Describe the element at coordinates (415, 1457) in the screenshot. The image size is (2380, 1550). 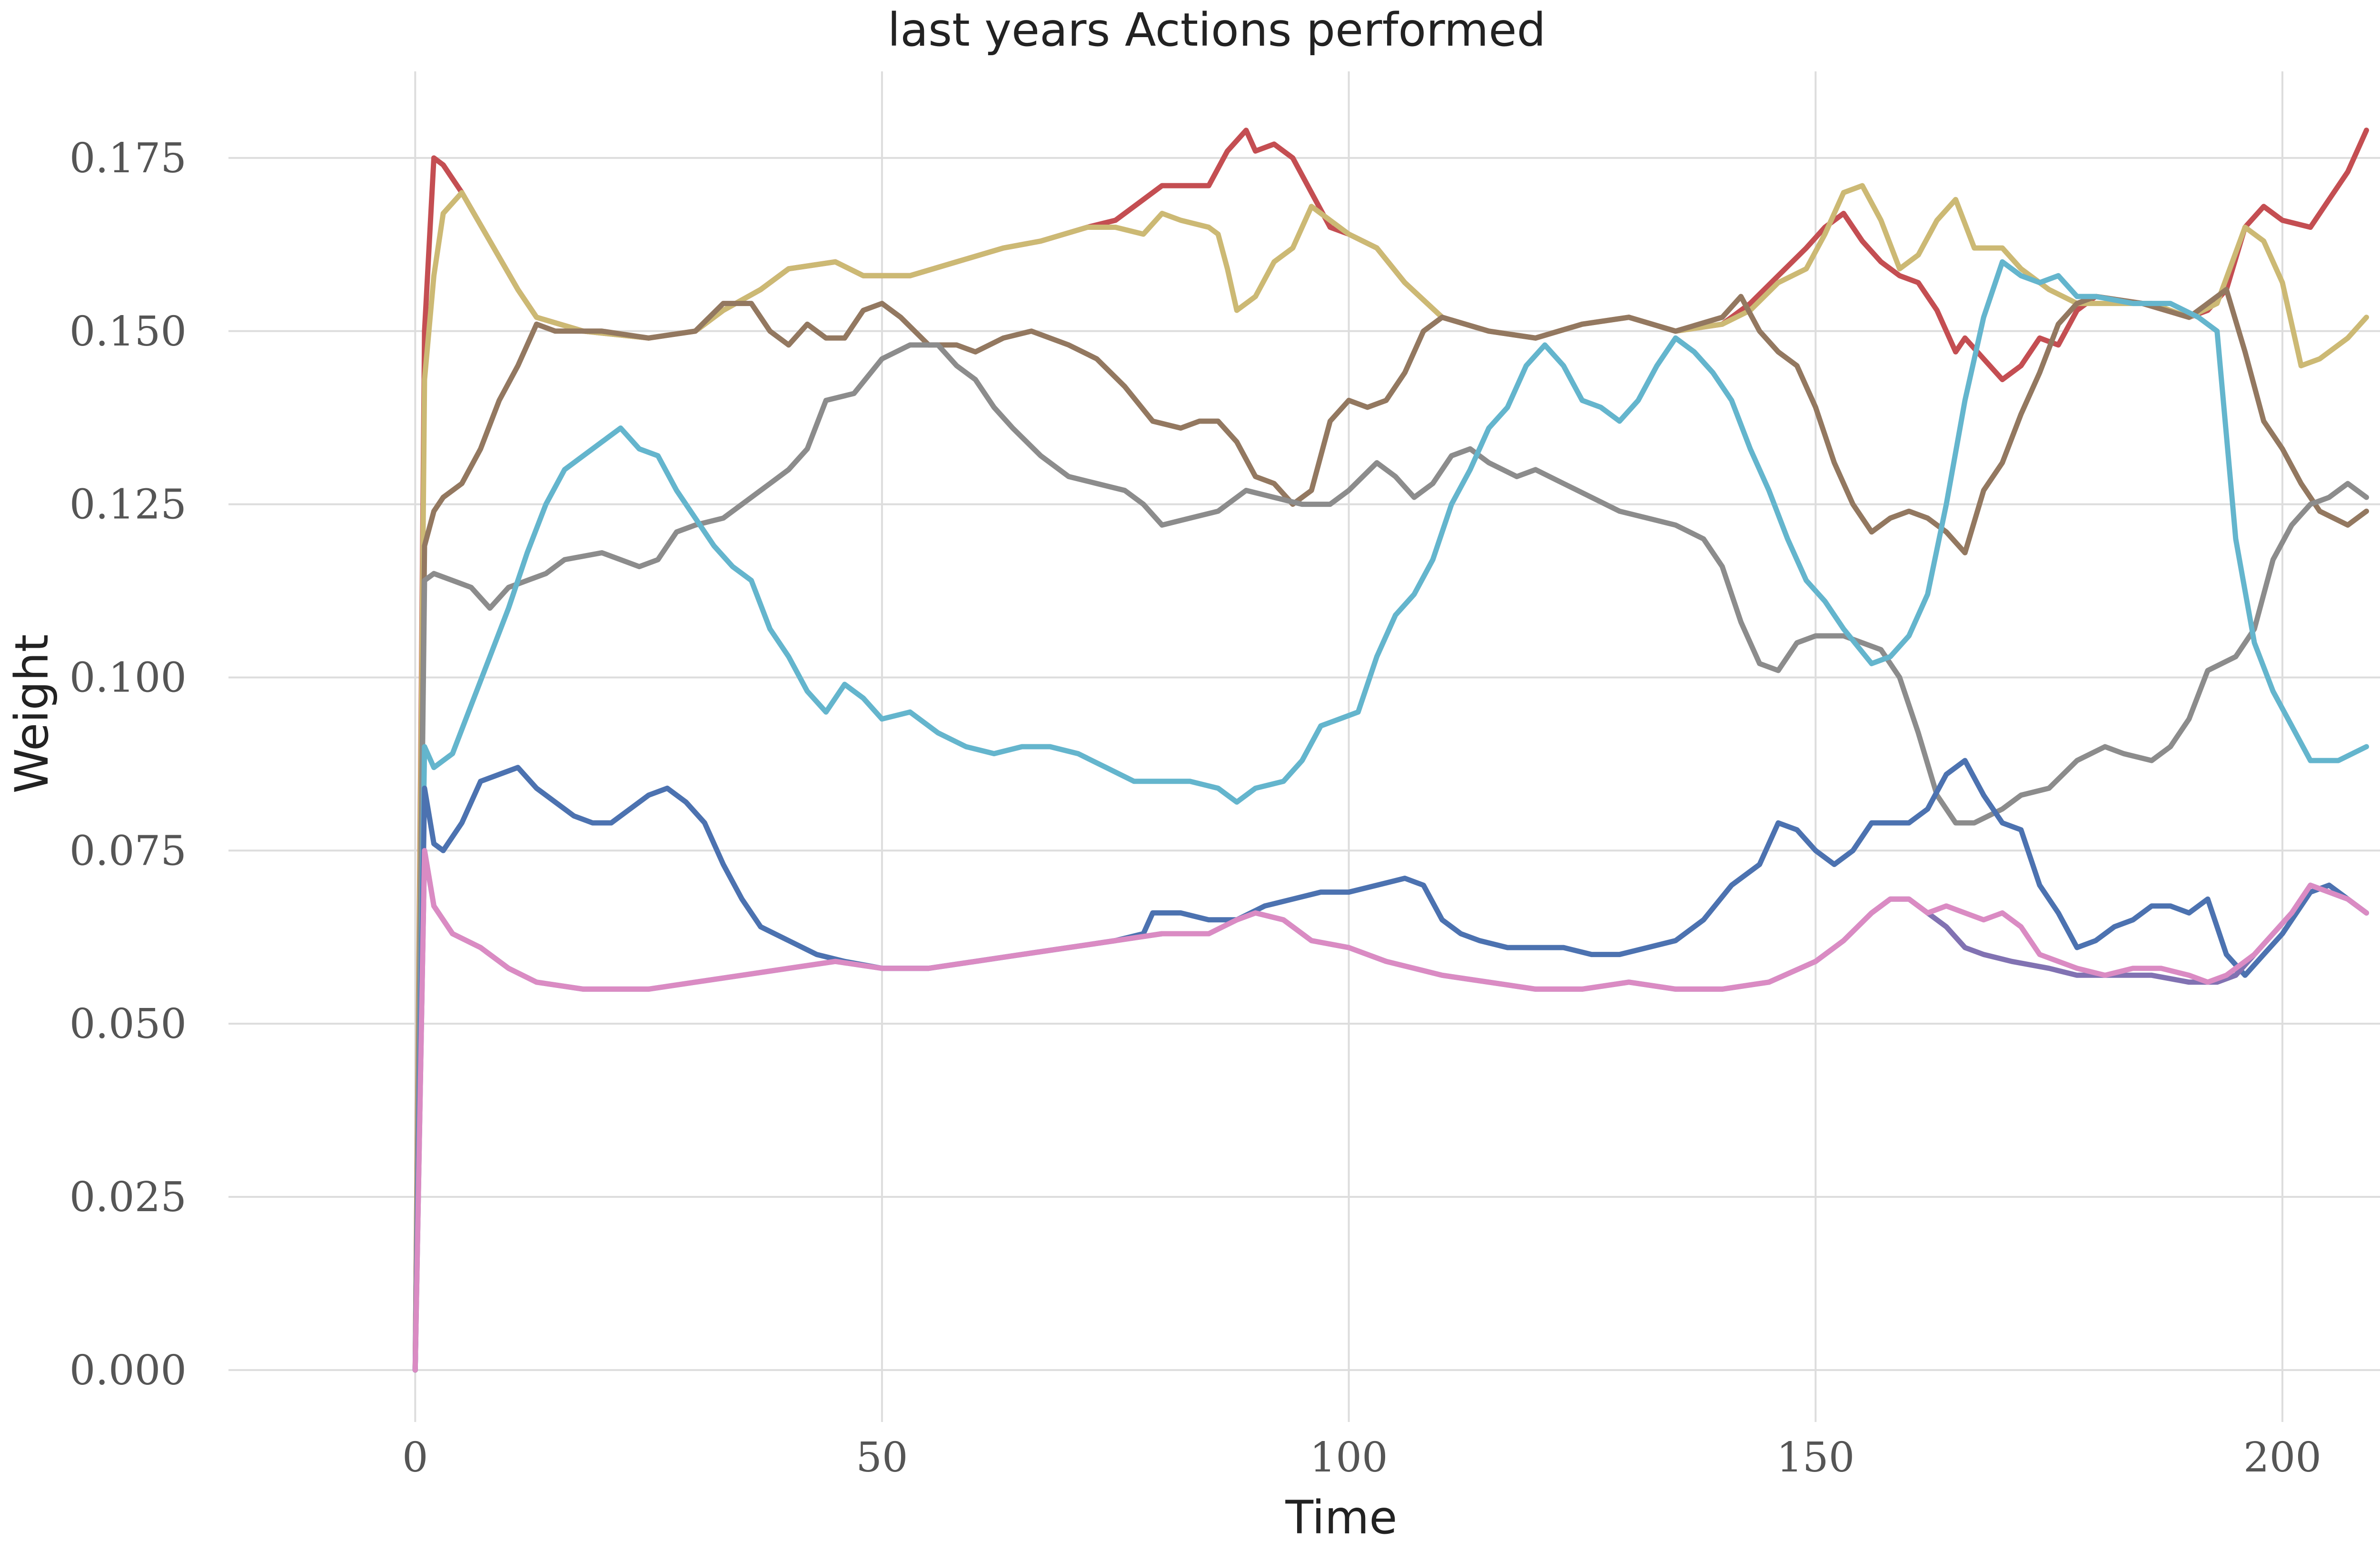
I see `x-tick-label: 0` at that location.